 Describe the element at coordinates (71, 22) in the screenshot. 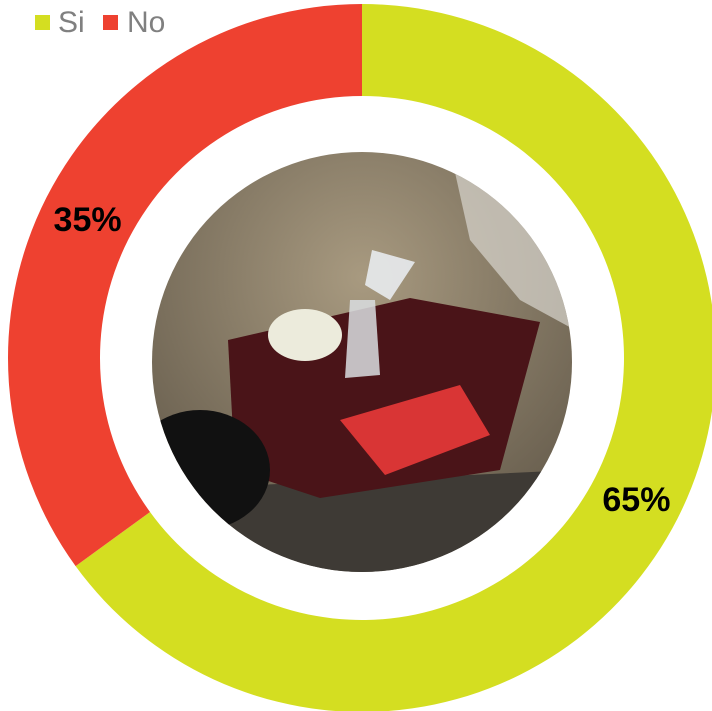

I see `legend-label: Si` at that location.